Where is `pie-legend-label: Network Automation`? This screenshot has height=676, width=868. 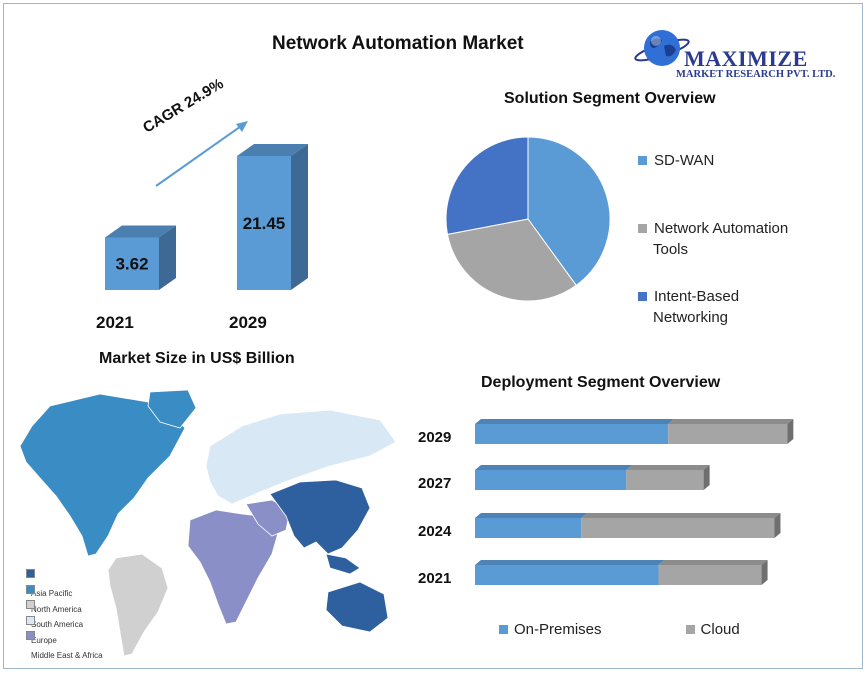
pie-legend-label: Network Automation is located at coordinates (721, 228).